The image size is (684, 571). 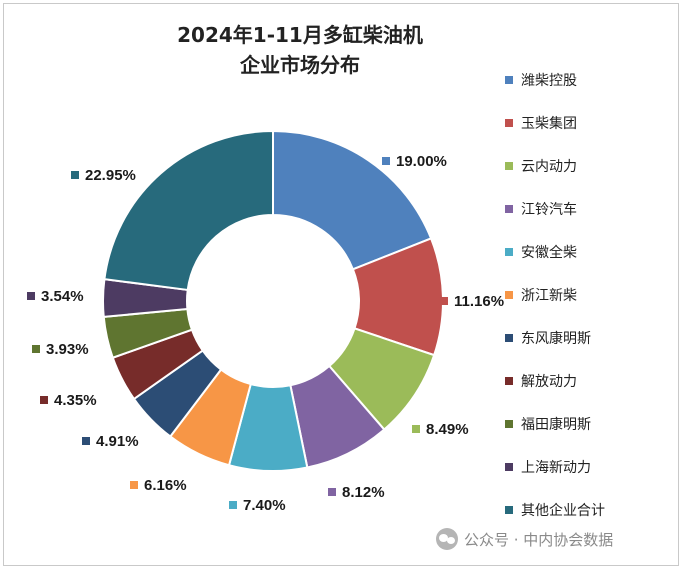 What do you see at coordinates (556, 424) in the screenshot?
I see `legend-label: 福田康明斯` at bounding box center [556, 424].